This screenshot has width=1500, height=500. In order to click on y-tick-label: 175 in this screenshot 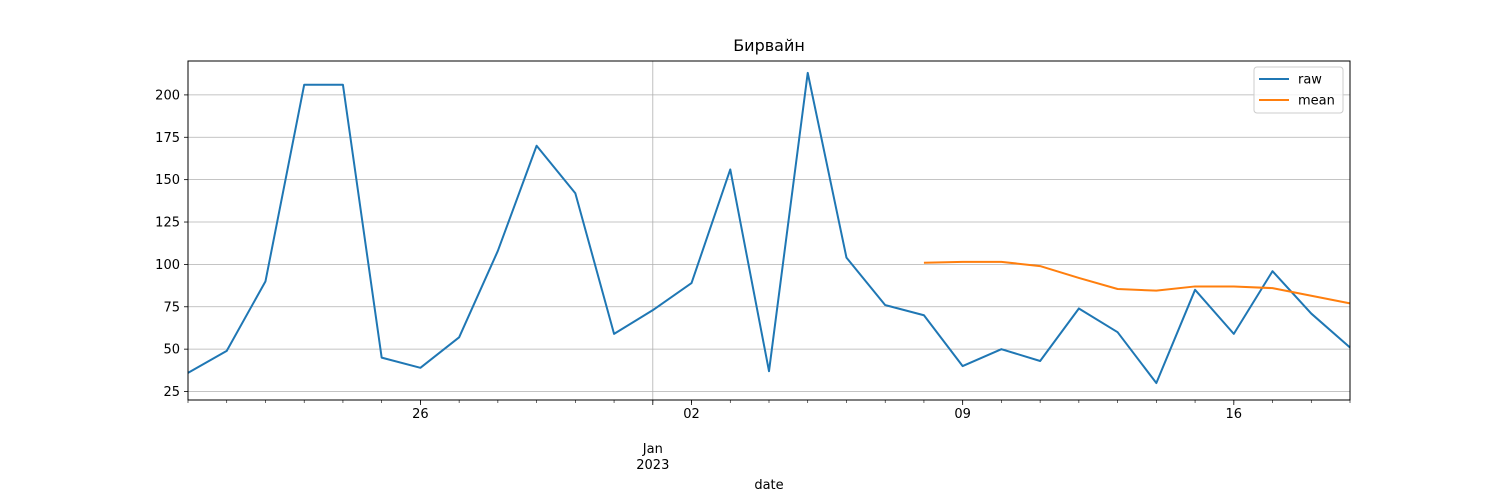, I will do `click(167, 138)`.